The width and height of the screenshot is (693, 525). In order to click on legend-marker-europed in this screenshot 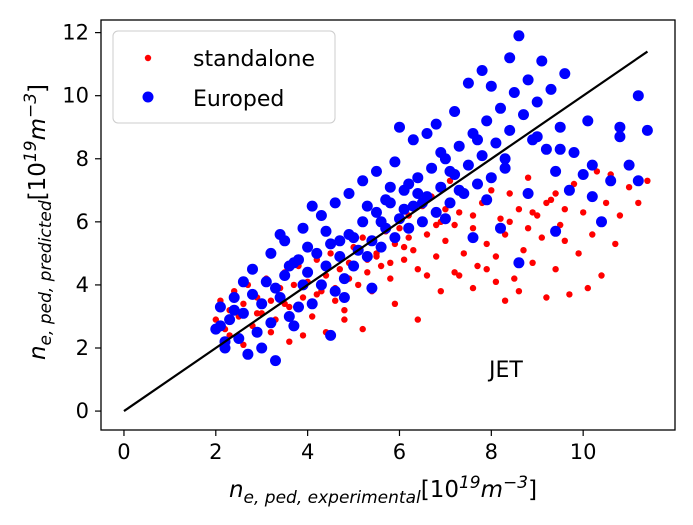, I will do `click(148, 97)`.